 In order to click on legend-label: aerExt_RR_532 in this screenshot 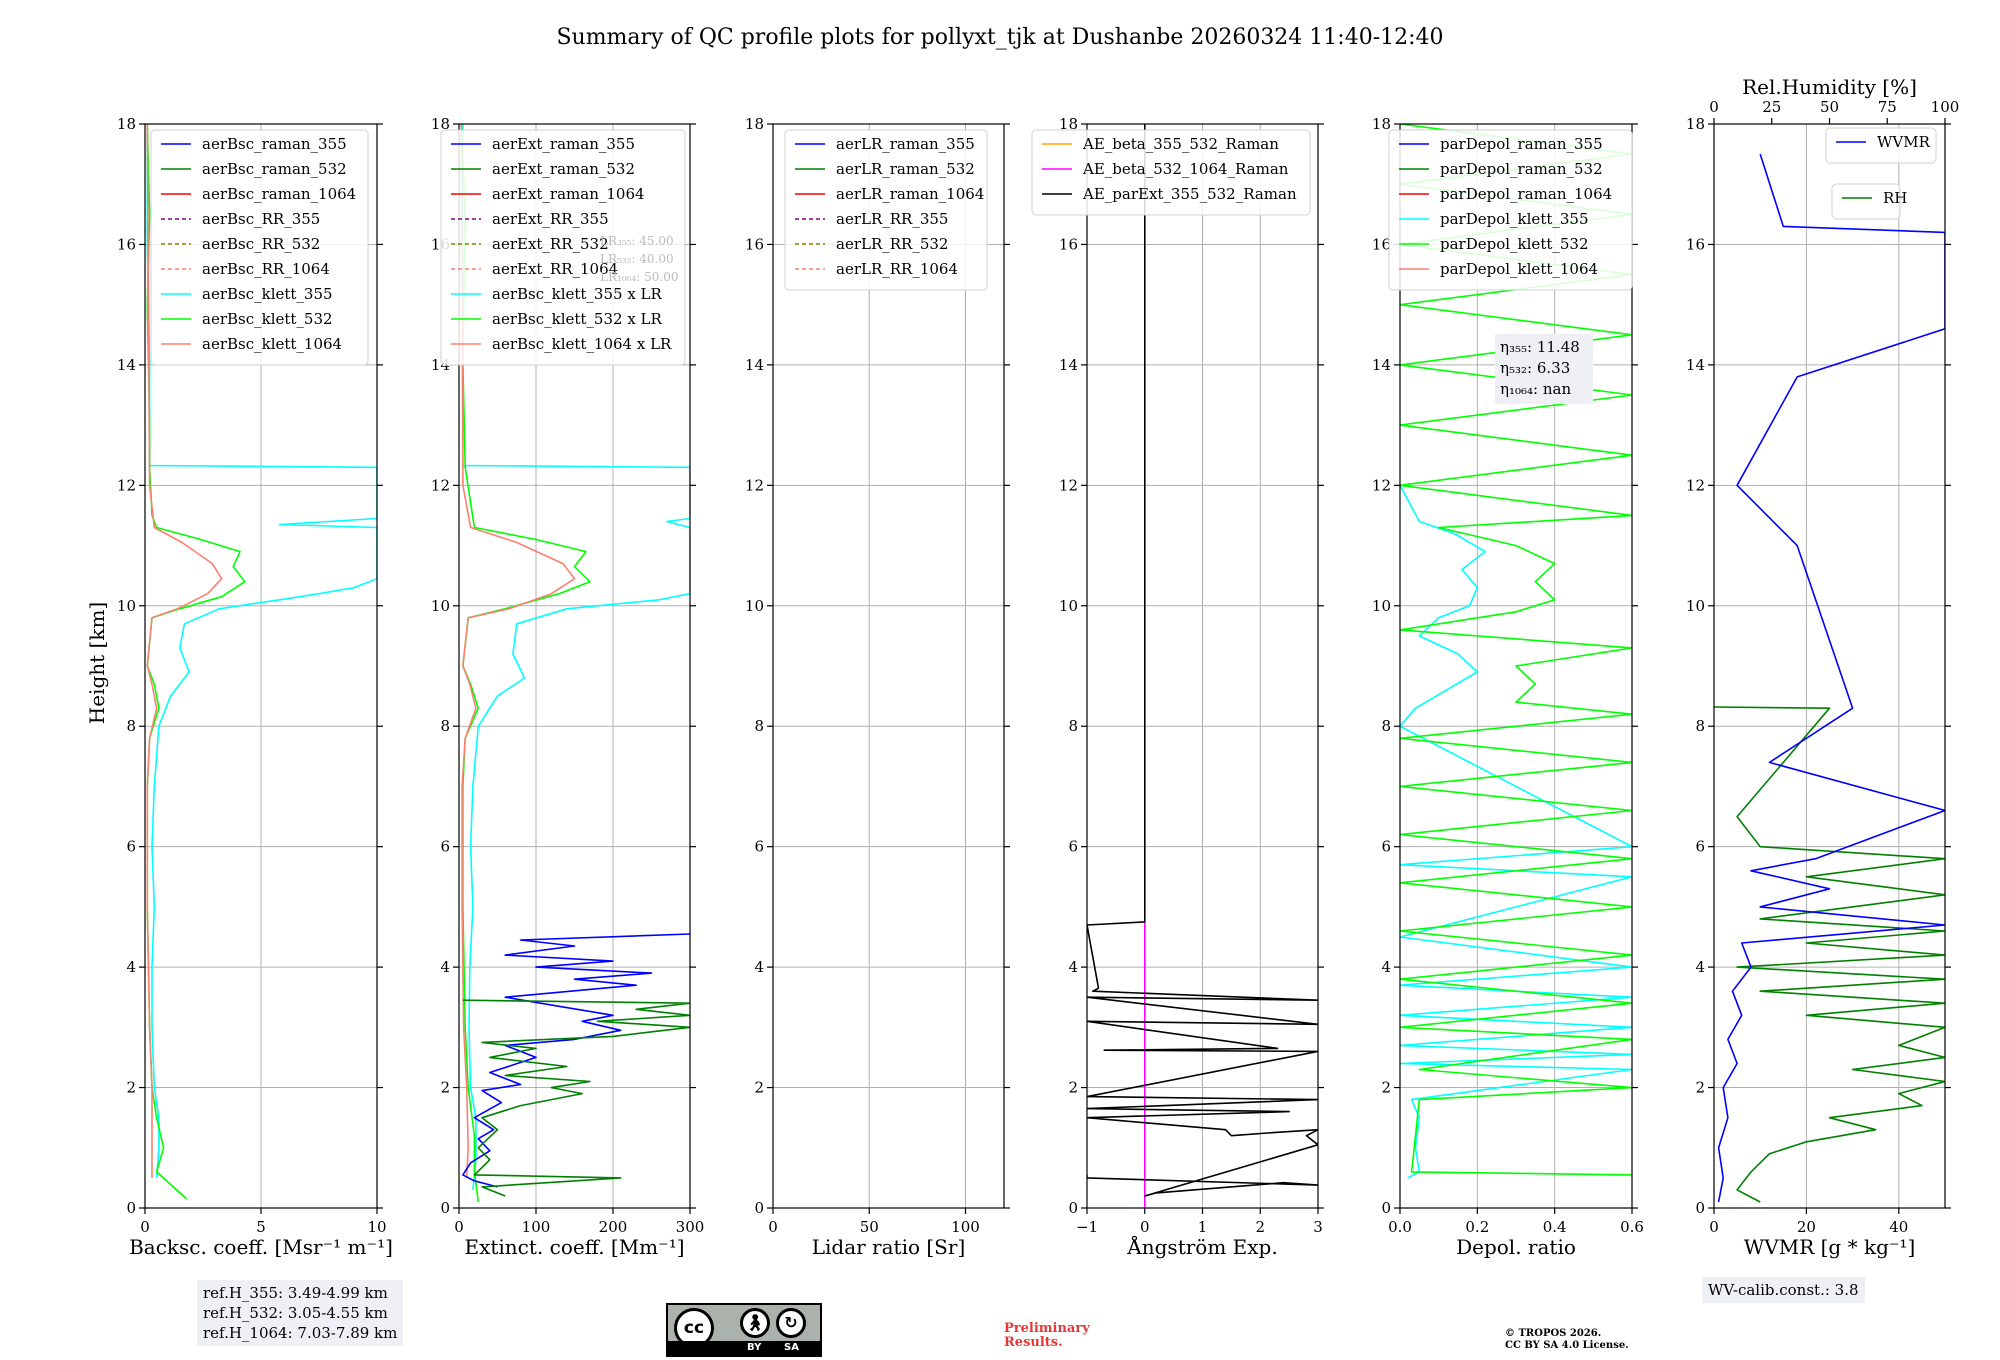, I will do `click(550, 244)`.